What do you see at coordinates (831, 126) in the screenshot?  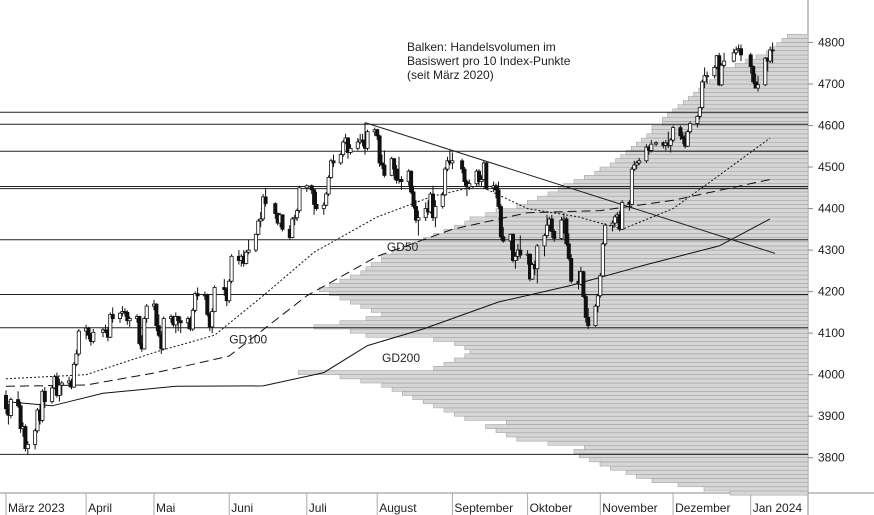 I see `y-tick-label: 4600` at bounding box center [831, 126].